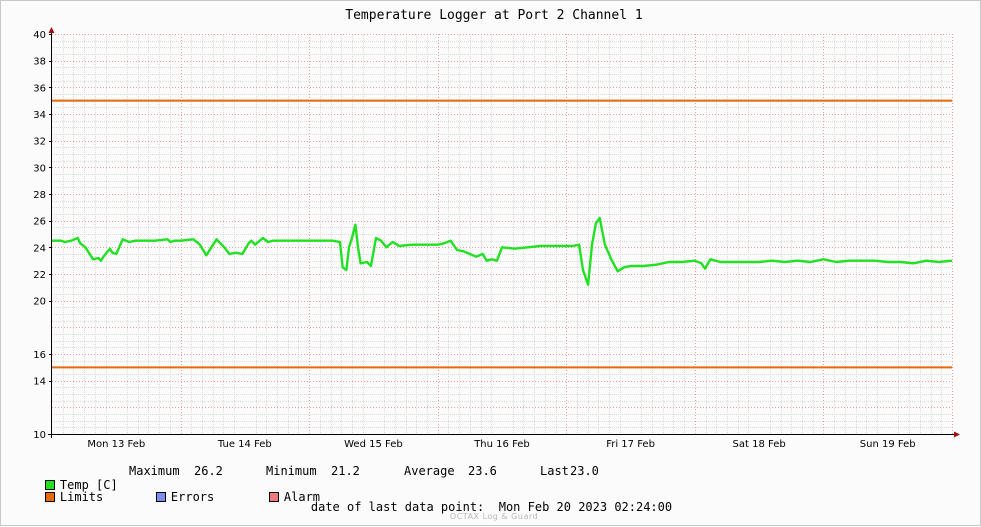 The image size is (981, 527). I want to click on stat-min-value: 21.2, so click(345, 471).